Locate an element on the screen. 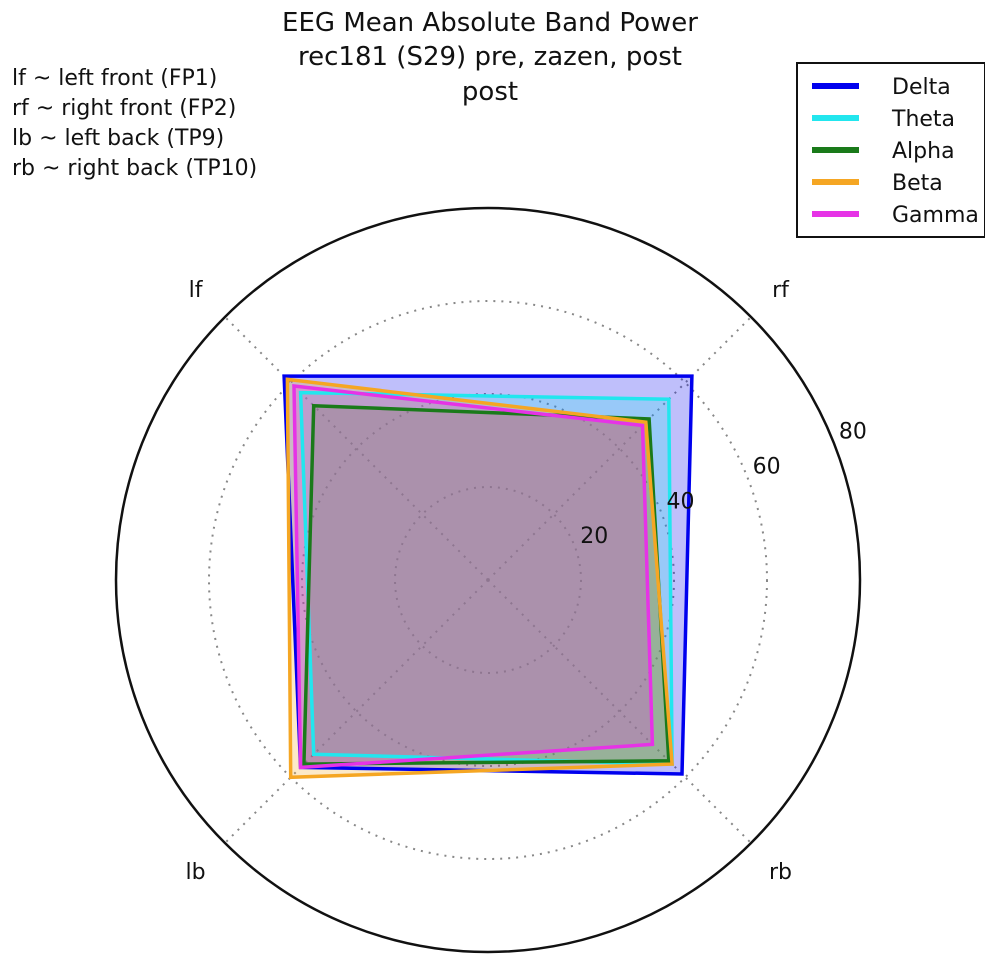 This screenshot has width=985, height=969. radial-tick-label-40: 40 is located at coordinates (680, 501).